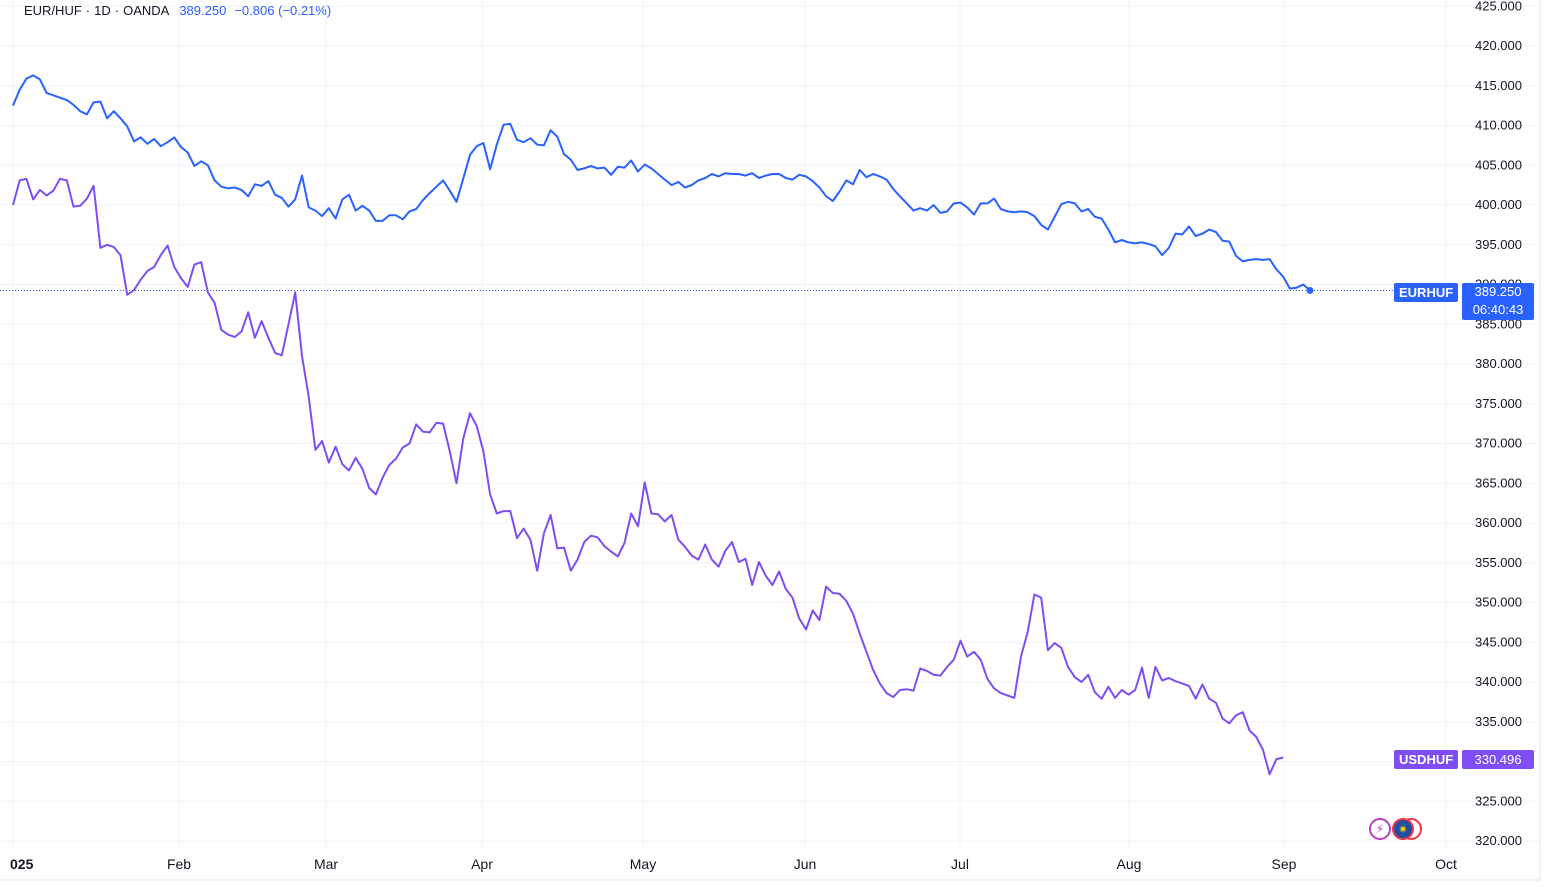 This screenshot has width=1553, height=887. I want to click on y-tick-label: 405.000, so click(1498, 164).